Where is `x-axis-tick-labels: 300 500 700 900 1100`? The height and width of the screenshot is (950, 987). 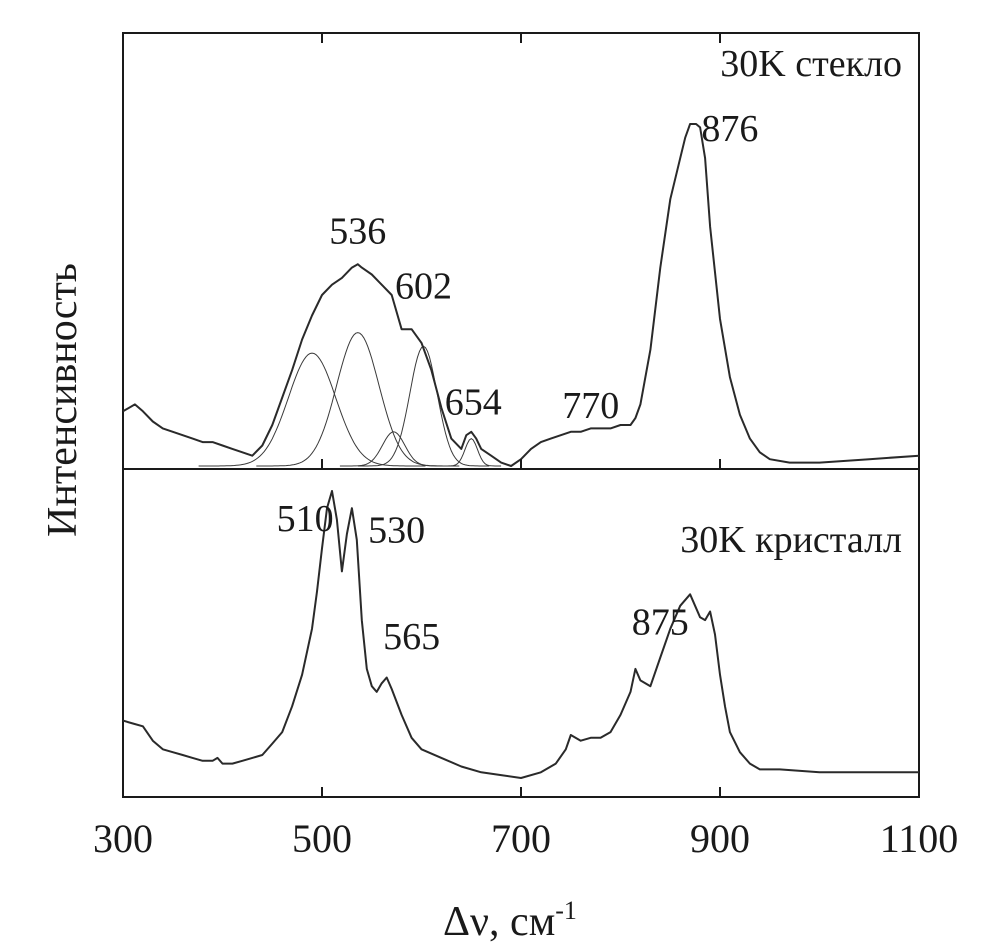 x-axis-tick-labels: 300 500 700 900 1100 is located at coordinates (525, 838).